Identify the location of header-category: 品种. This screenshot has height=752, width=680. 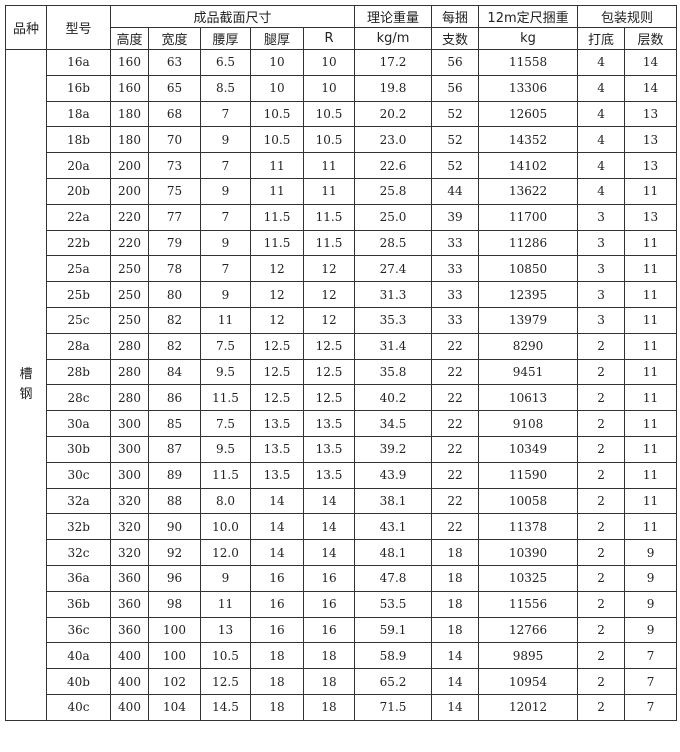
(26, 27).